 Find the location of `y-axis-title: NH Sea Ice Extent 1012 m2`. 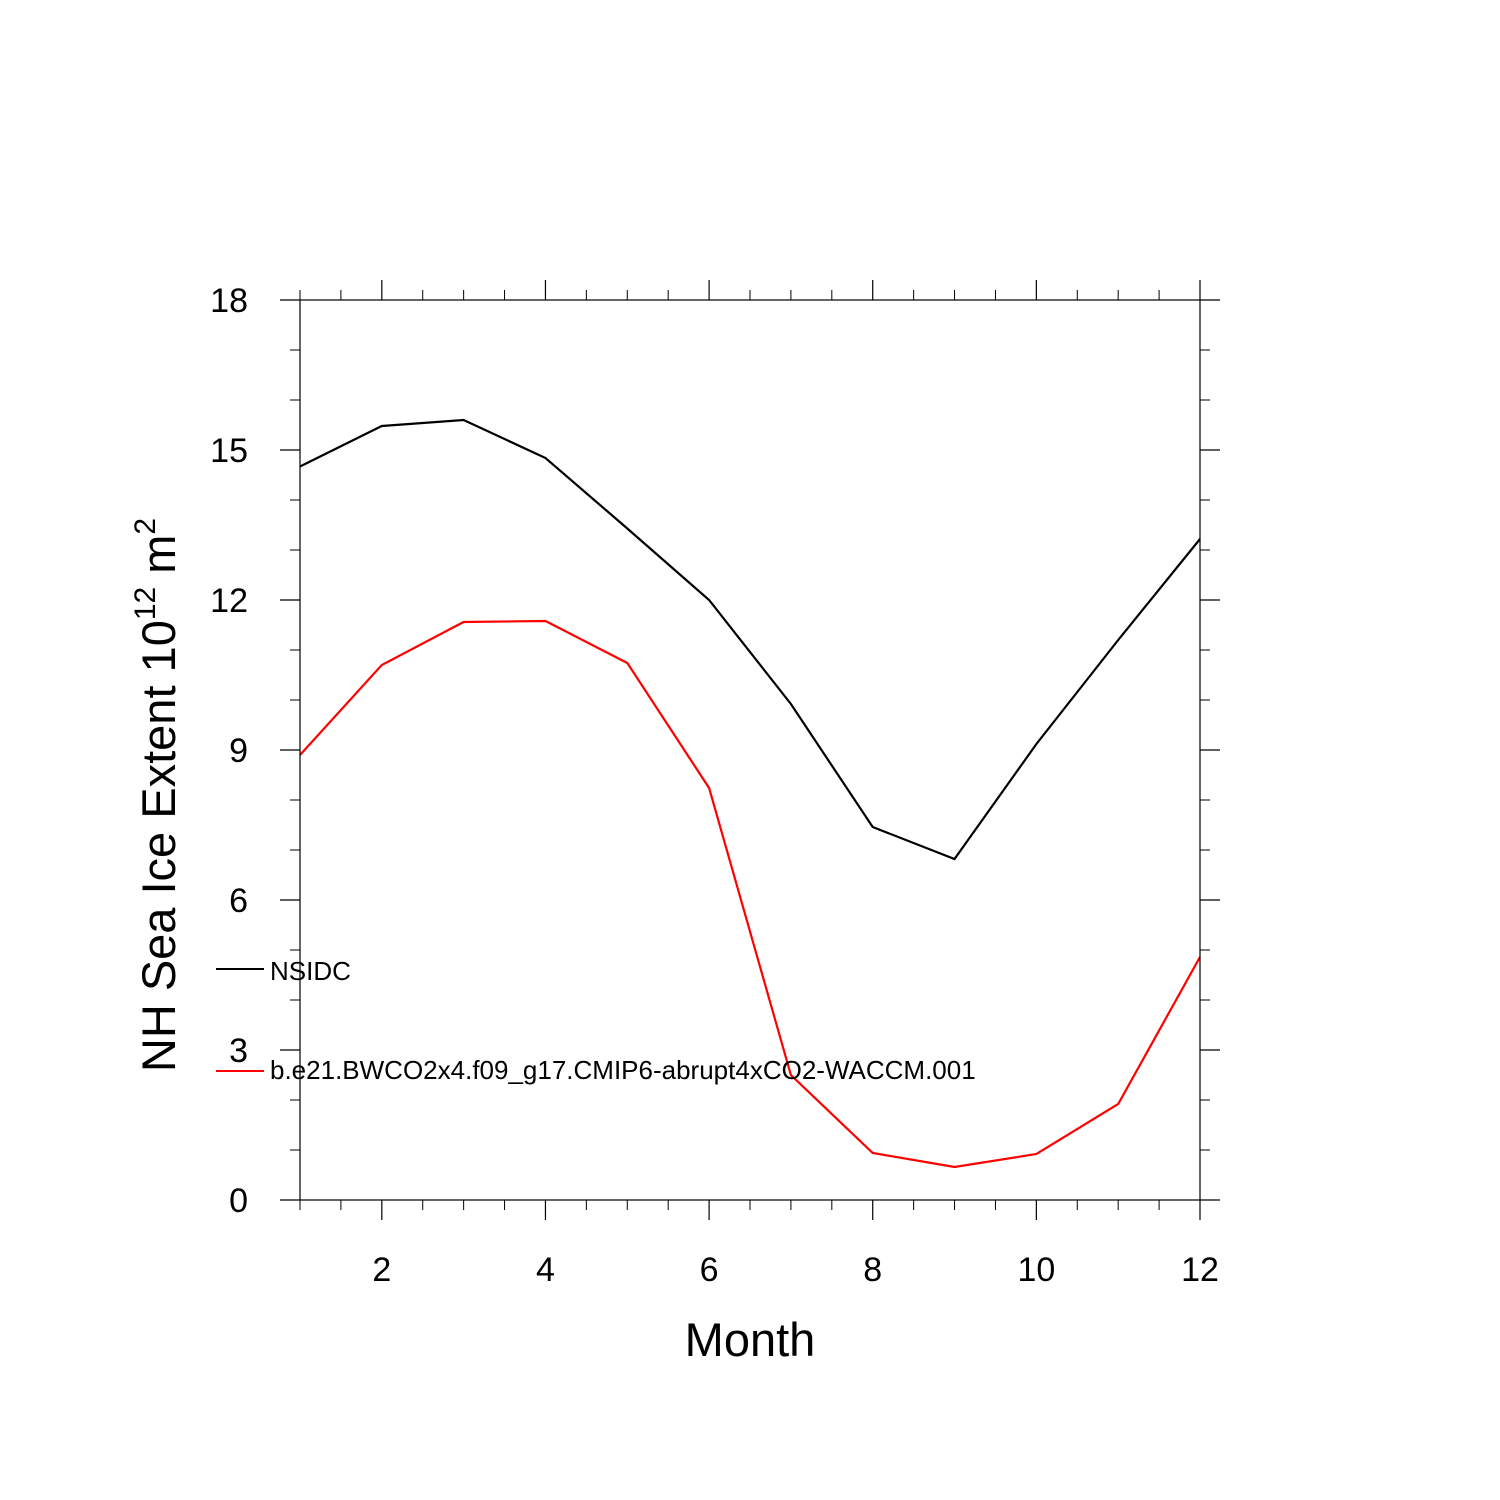

y-axis-title: NH Sea Ice Extent 1012 m2 is located at coordinates (157, 795).